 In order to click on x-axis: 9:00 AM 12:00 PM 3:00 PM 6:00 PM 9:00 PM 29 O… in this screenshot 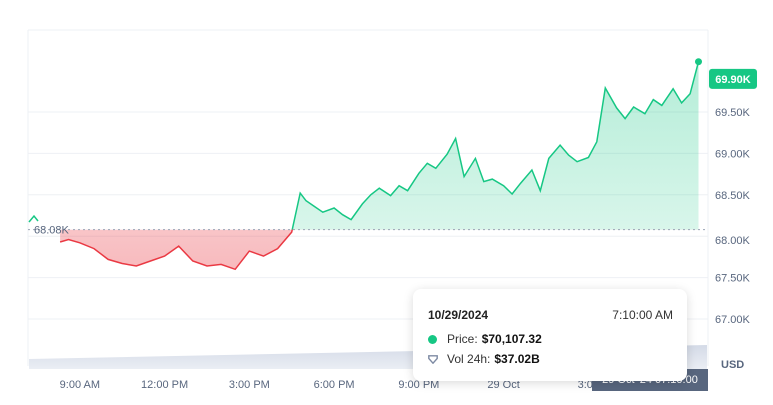, I will do `click(329, 385)`.